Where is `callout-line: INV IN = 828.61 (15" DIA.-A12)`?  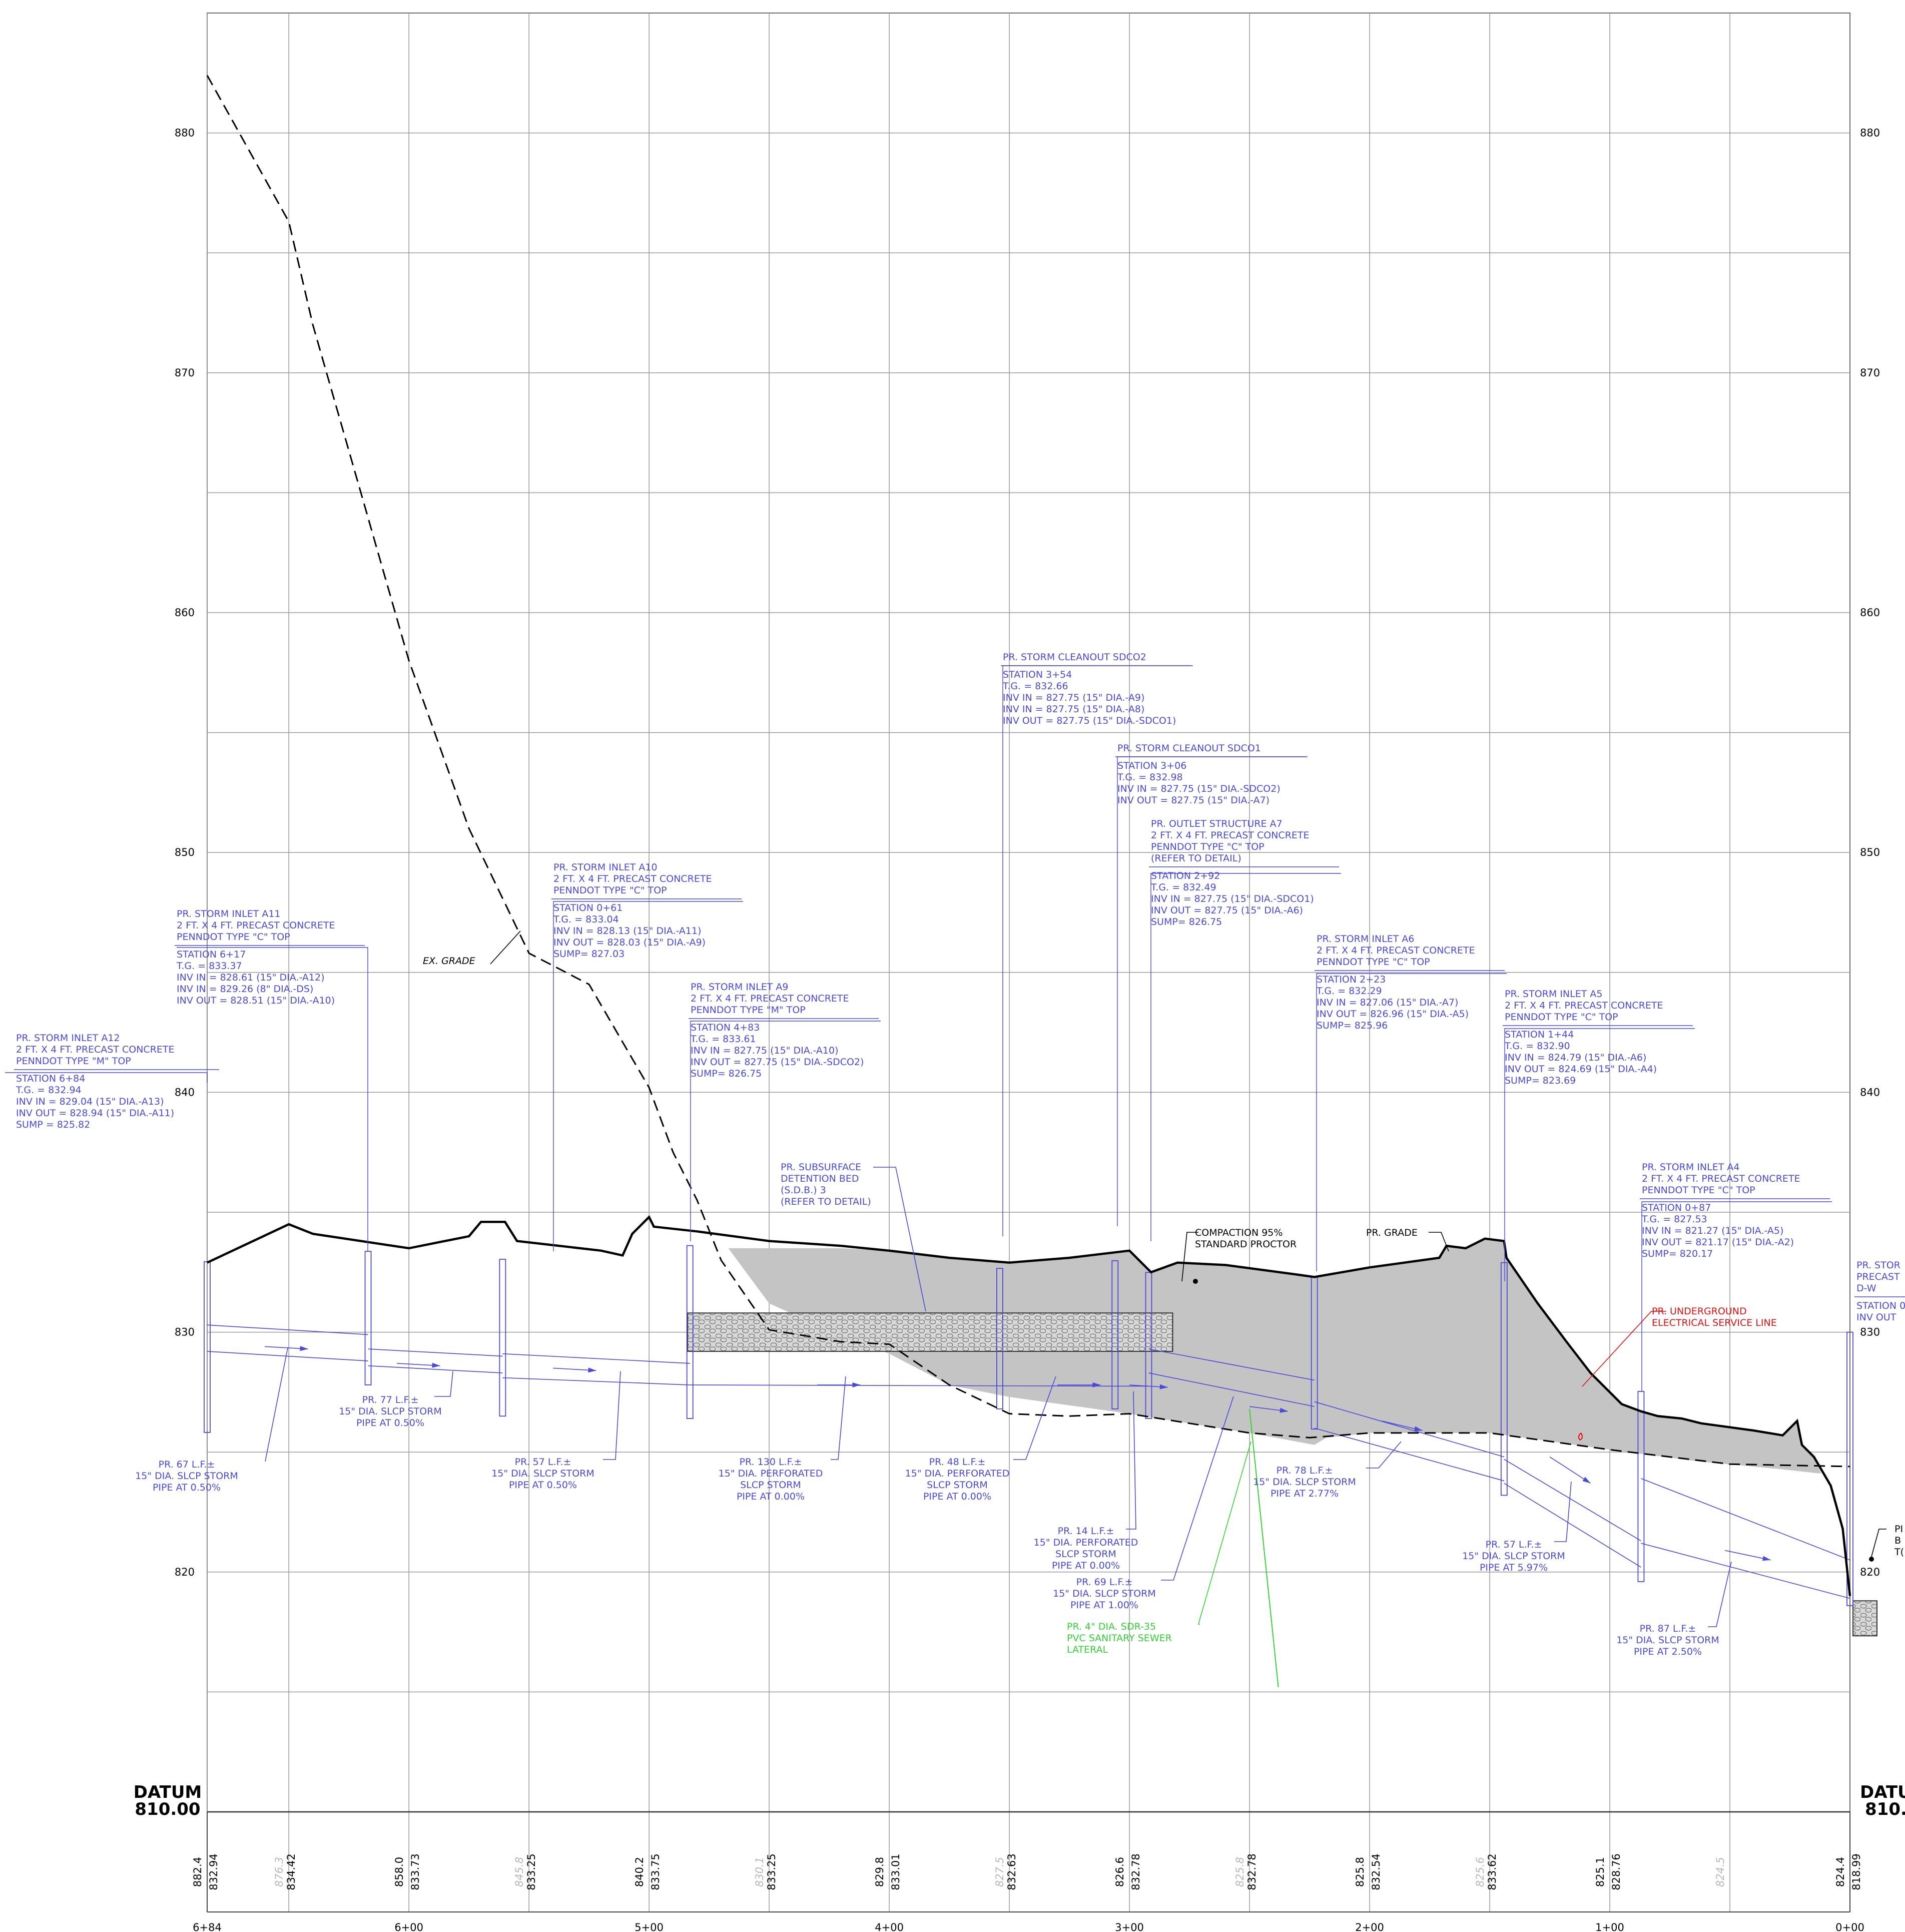 callout-line: INV IN = 828.61 (15" DIA.-A12) is located at coordinates (251, 977).